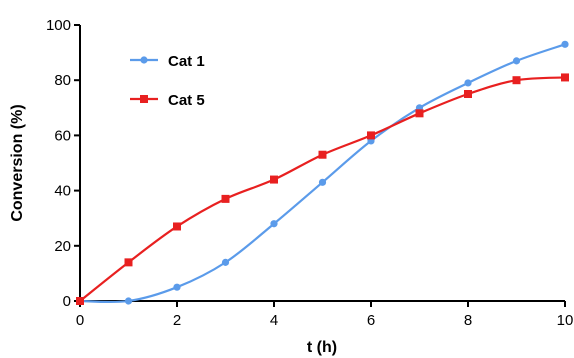 The image size is (574, 358). Describe the element at coordinates (186, 61) in the screenshot. I see `legend-label-cat1: Cat 1` at that location.